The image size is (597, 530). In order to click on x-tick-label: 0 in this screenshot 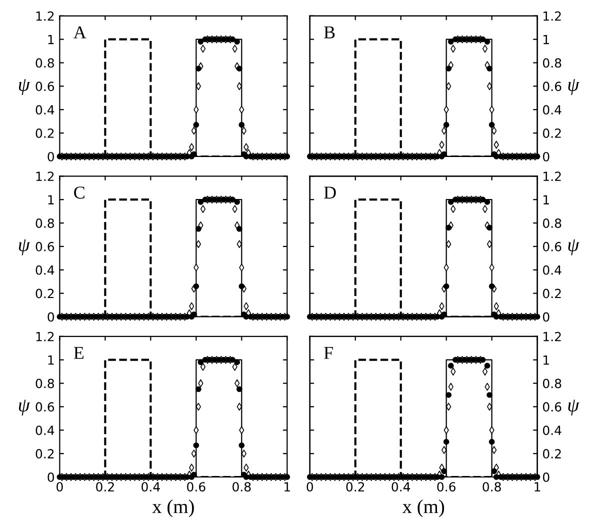, I will do `click(310, 487)`.